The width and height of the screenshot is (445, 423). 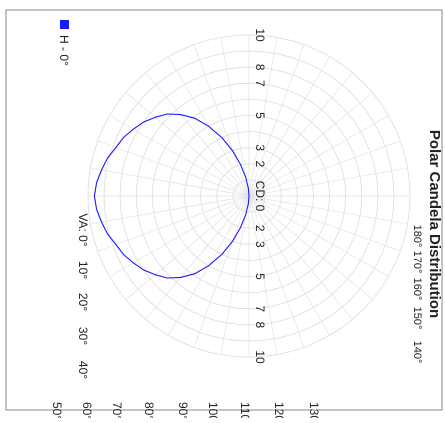 I want to click on angle-label-side: 60°, so click(x=87, y=410).